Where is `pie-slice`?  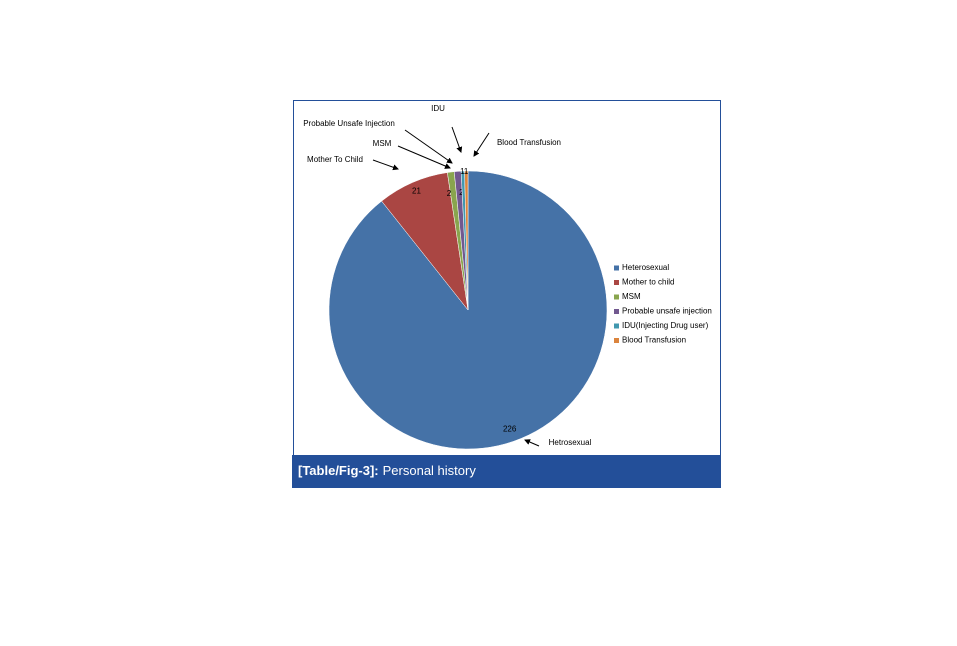
pie-slice is located at coordinates (466, 240).